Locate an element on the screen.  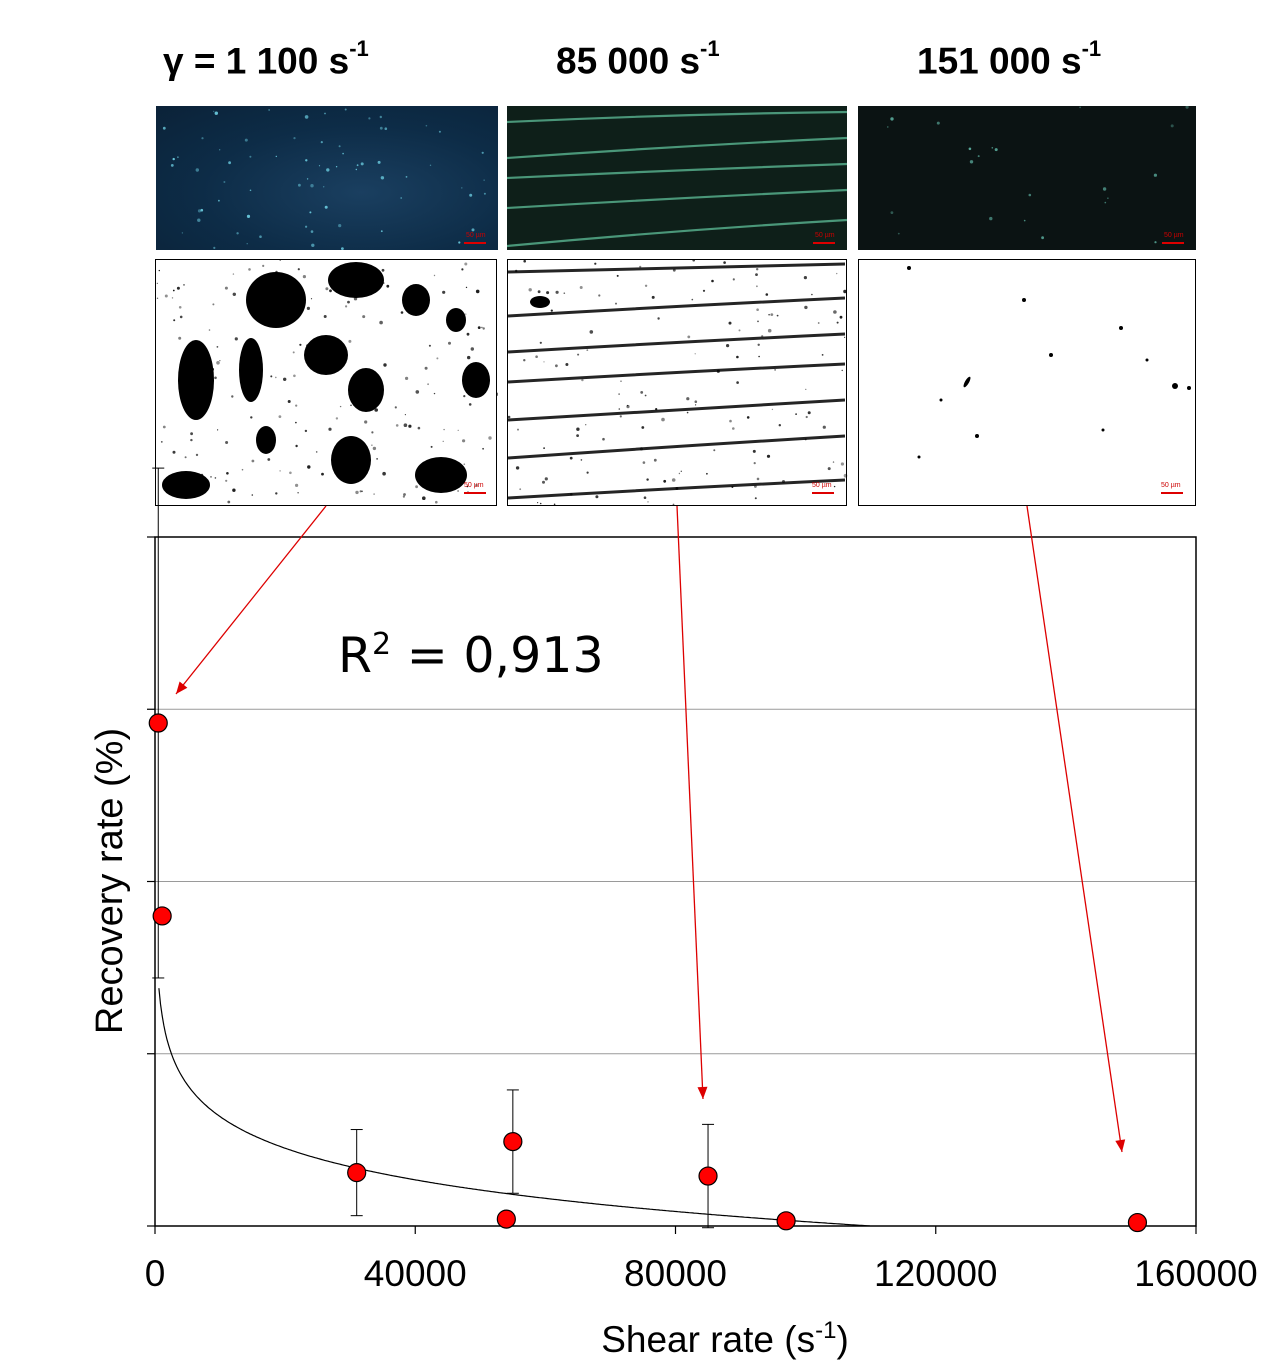
x-tick-label-4: 120000 is located at coordinates (935, 1273).